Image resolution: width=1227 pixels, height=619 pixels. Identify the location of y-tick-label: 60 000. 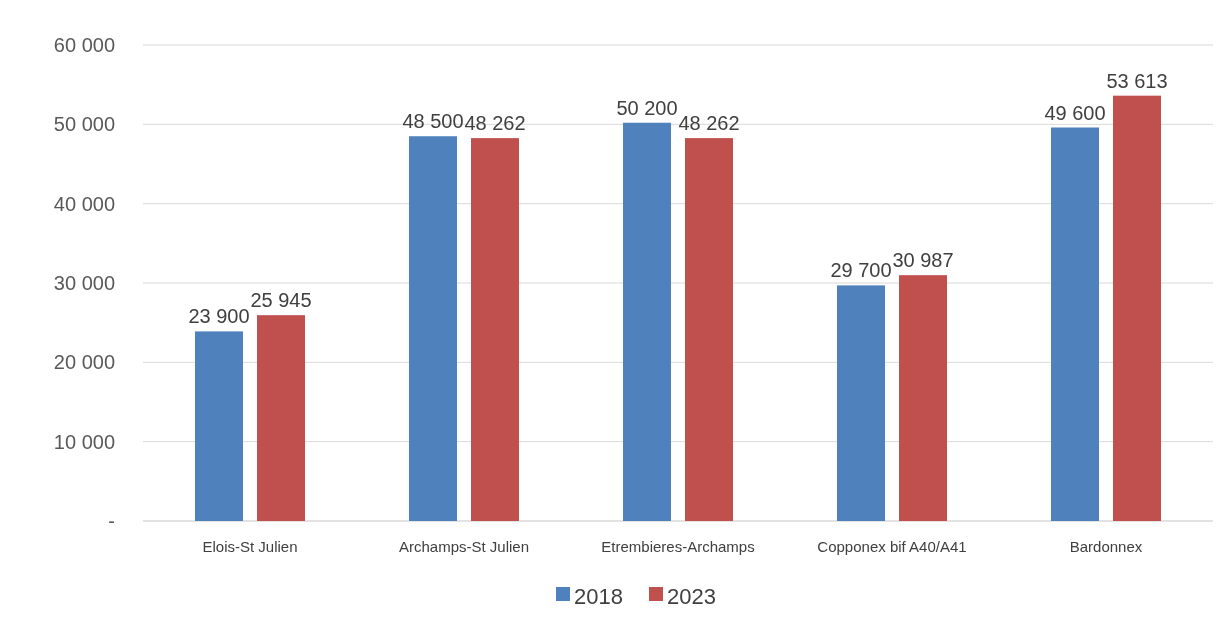
(84, 45).